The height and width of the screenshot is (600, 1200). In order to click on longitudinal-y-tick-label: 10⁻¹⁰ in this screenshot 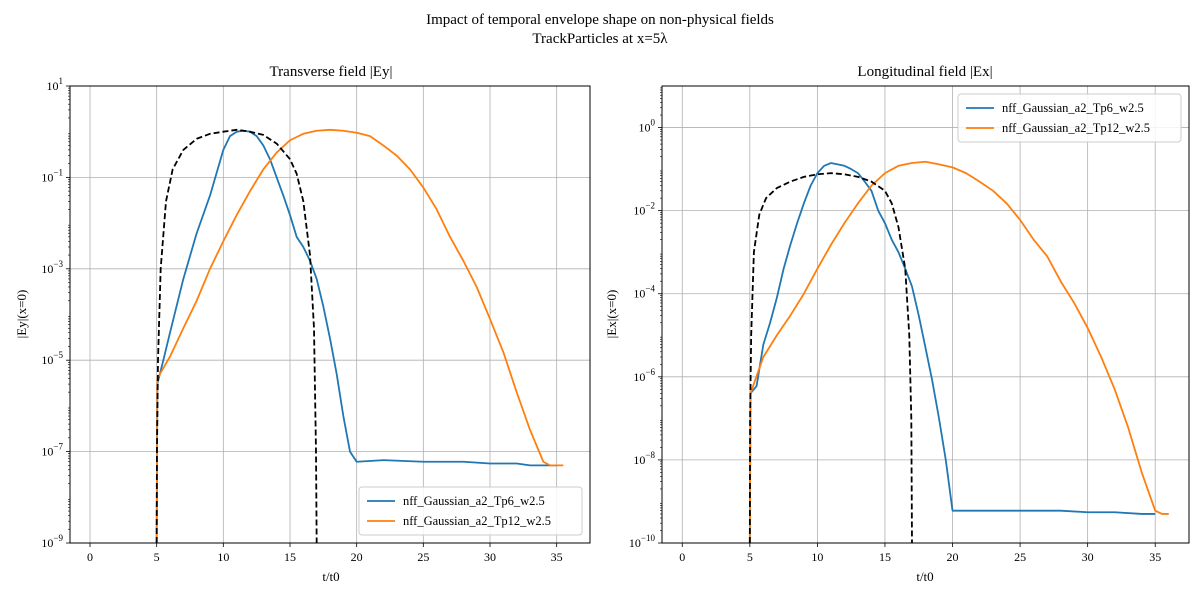, I will do `click(642, 541)`.